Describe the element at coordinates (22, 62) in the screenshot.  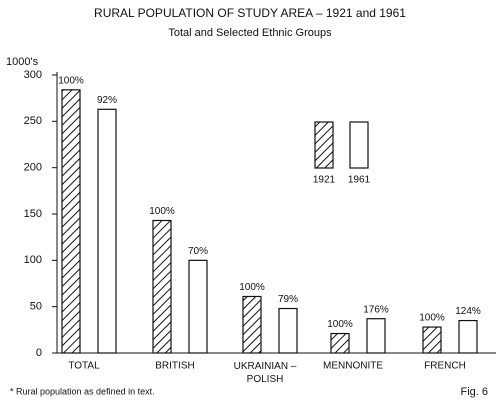
I see `y-axis-label: 1000's` at that location.